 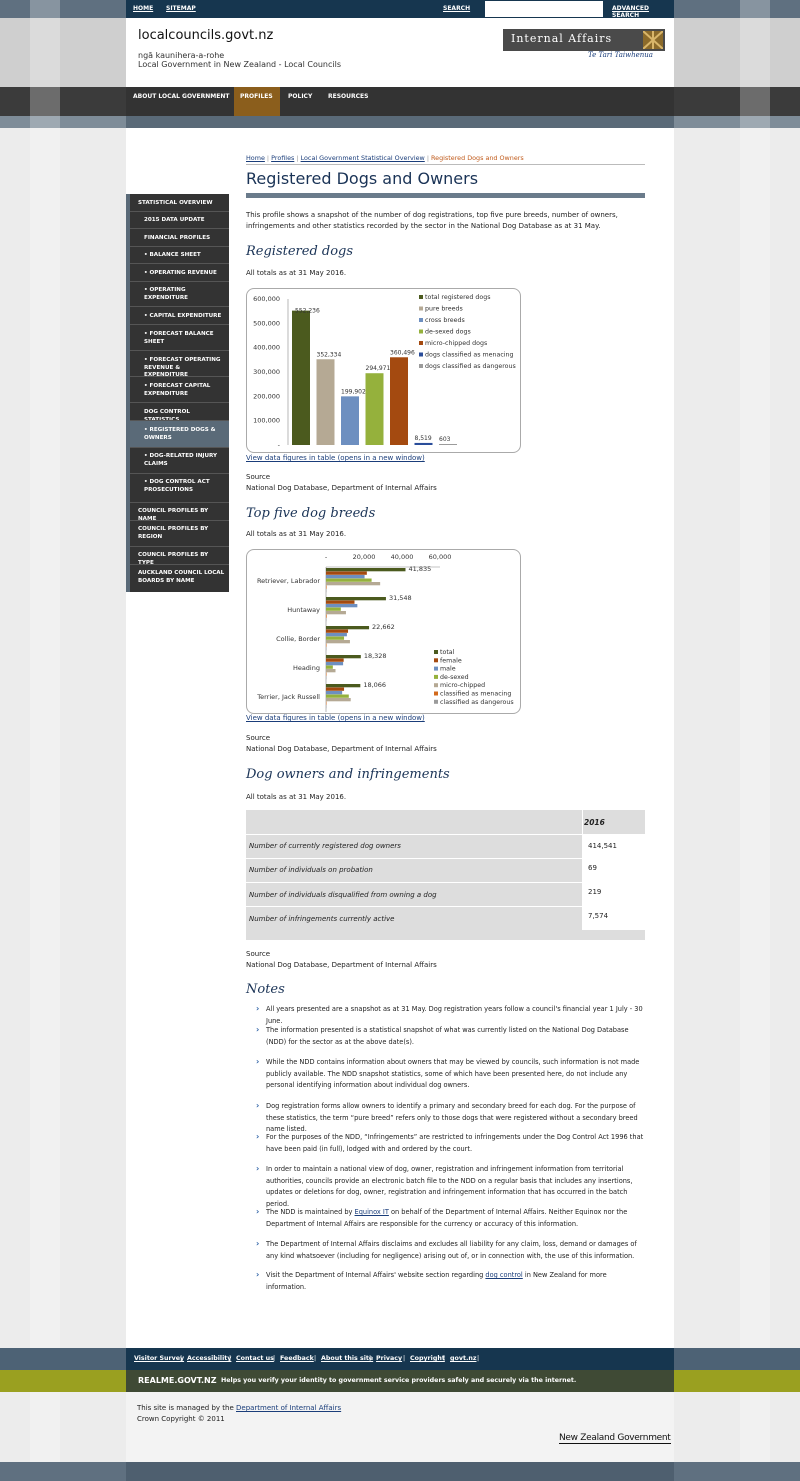 I want to click on breadcrumb-home: Home, so click(x=255, y=158).